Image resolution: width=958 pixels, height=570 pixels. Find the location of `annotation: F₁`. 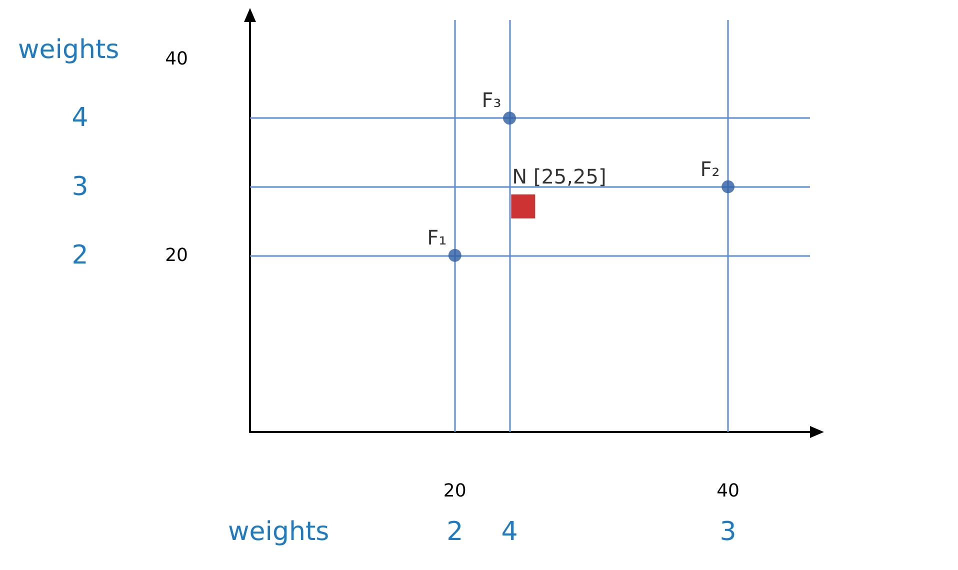

annotation: F₁ is located at coordinates (437, 237).